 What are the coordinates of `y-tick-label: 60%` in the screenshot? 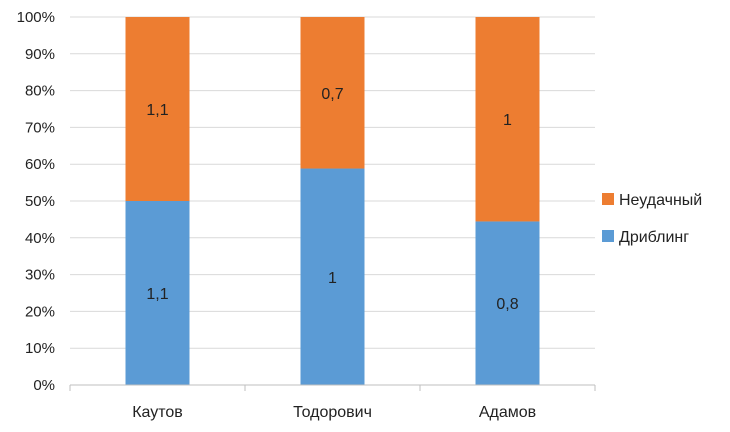 It's located at (40, 164).